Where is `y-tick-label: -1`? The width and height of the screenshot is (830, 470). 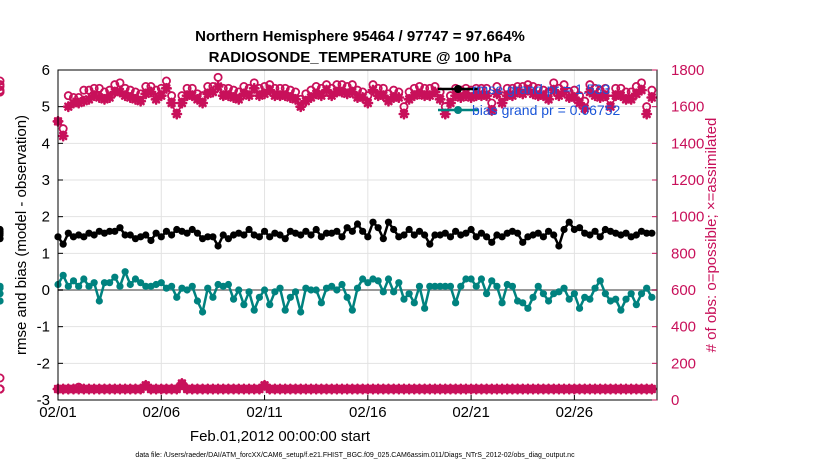
y-tick-label: -1 is located at coordinates (43, 327).